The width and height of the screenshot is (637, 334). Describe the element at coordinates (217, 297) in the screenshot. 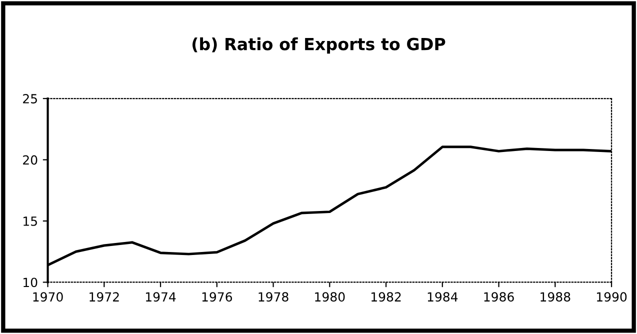

I see `x-tick-label: 1976` at that location.